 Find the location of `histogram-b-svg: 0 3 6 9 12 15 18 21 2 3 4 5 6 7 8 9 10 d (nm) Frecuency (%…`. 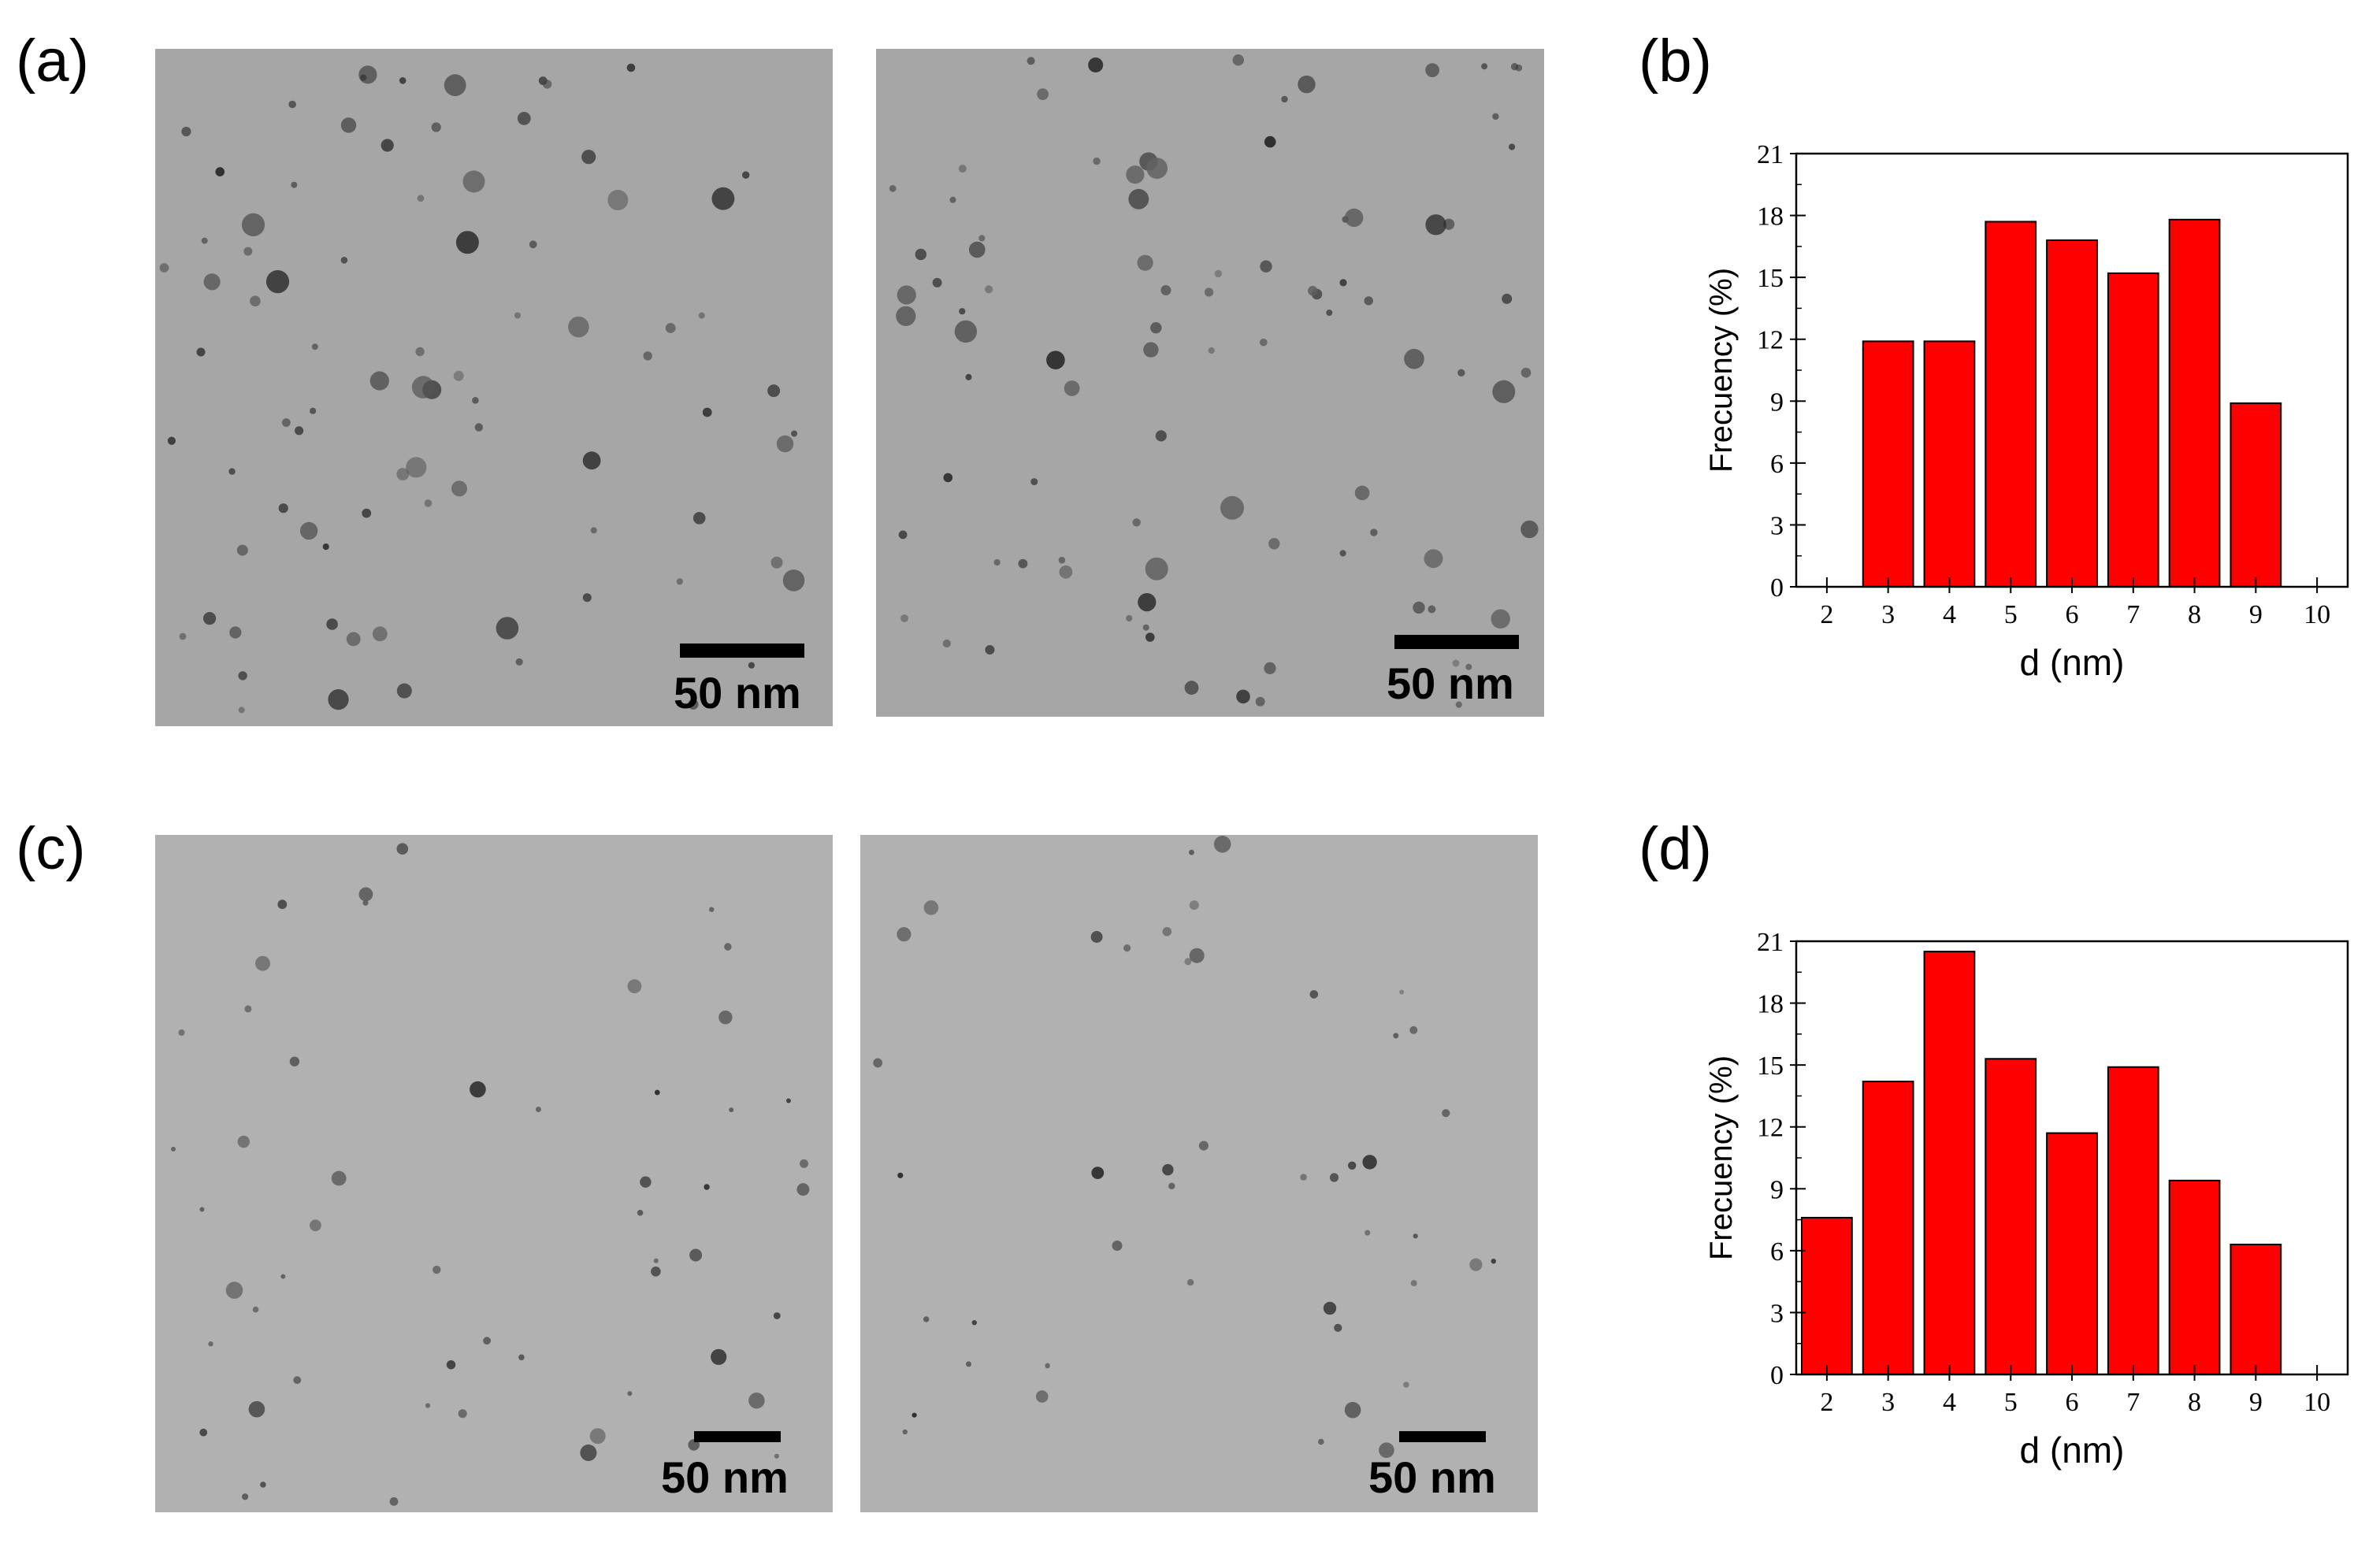

histogram-b-svg: 0 3 6 9 12 15 18 21 2 3 4 5 6 7 8 9 10 d (nm) Frecuency (%… is located at coordinates (2027, 411).